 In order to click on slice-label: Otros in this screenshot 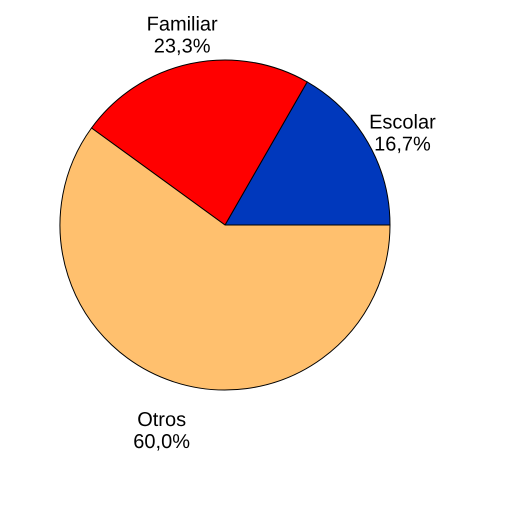, I will do `click(161, 419)`.